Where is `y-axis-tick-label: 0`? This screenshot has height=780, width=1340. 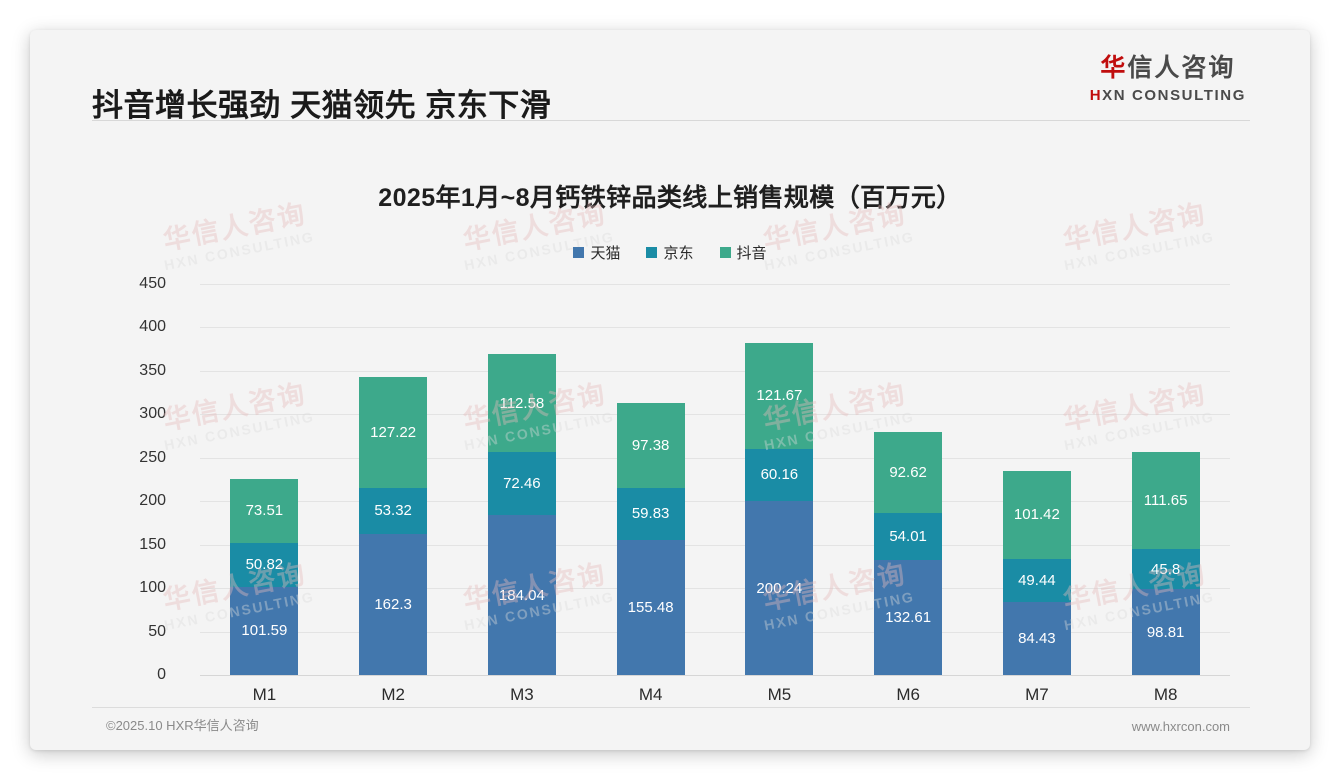 y-axis-tick-label: 0 is located at coordinates (161, 674).